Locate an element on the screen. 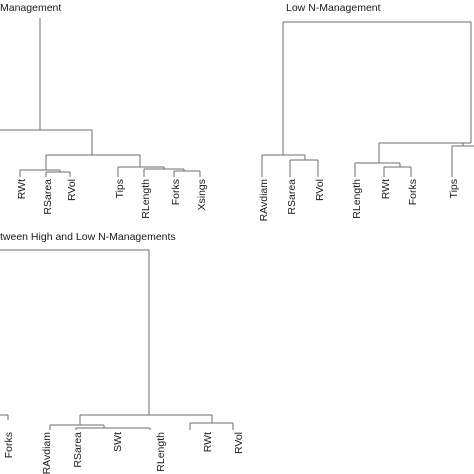 The height and width of the screenshot is (474, 474). leaf-label: SWt is located at coordinates (118, 442).